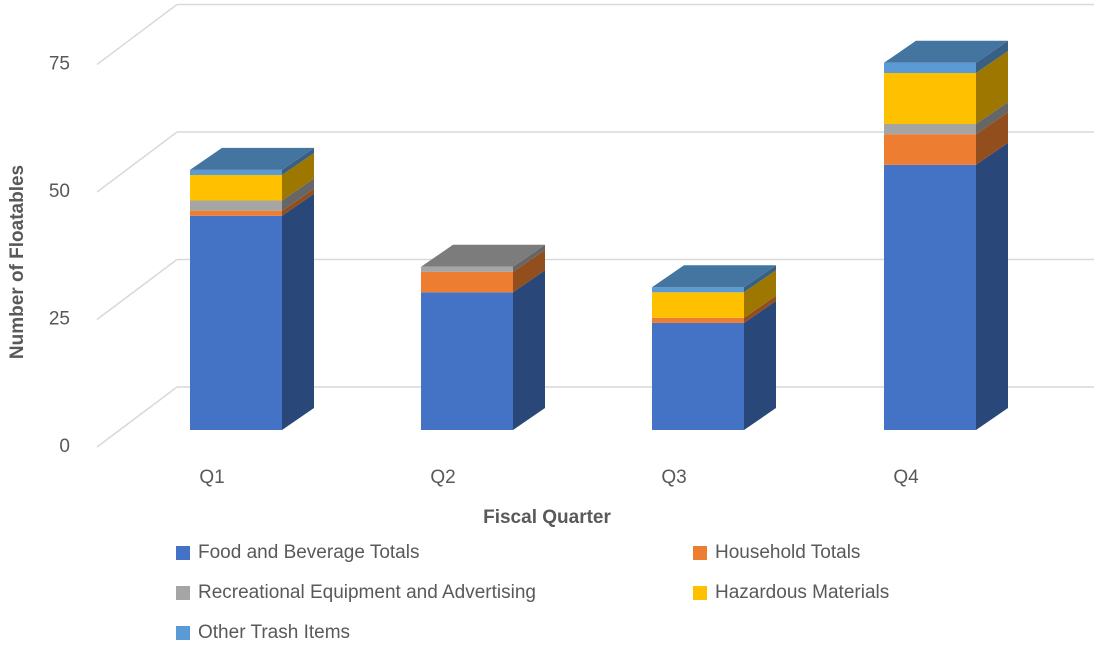 The width and height of the screenshot is (1094, 646). Describe the element at coordinates (64, 446) in the screenshot. I see `y-tick-label: 0` at that location.